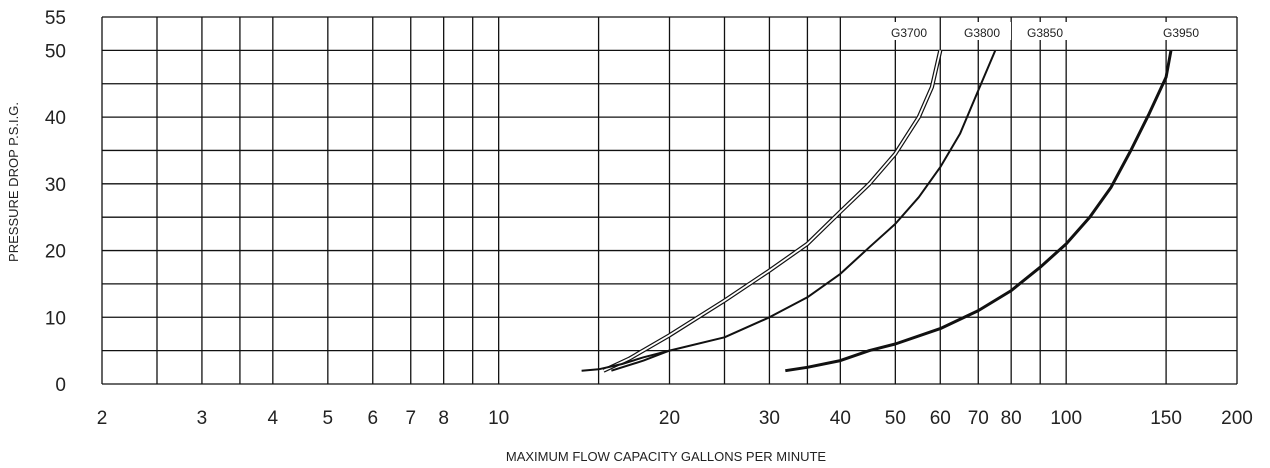 The width and height of the screenshot is (1270, 468). I want to click on x-tick-label: 40, so click(840, 418).